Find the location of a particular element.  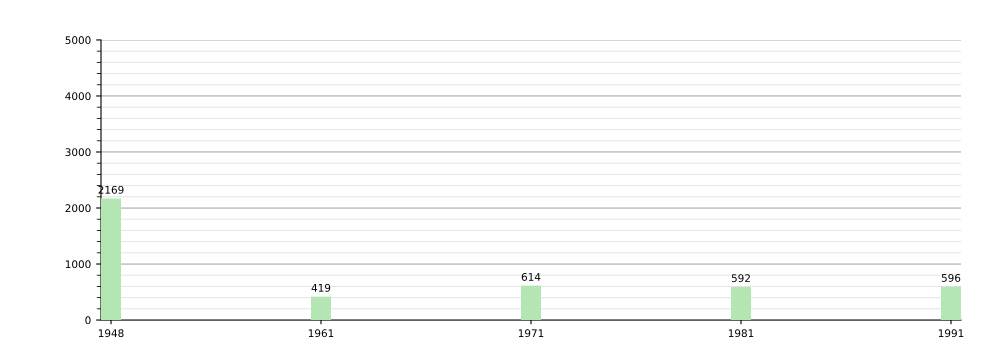

y-tick-label: 3000 is located at coordinates (78, 152).